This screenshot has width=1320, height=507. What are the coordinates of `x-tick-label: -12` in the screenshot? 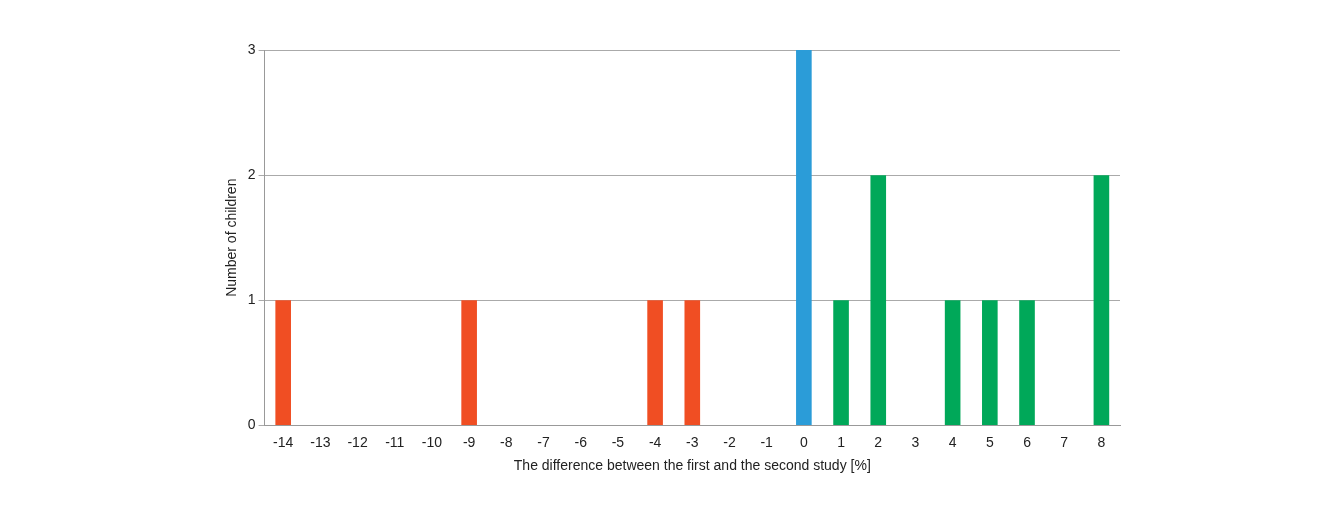 It's located at (357, 441).